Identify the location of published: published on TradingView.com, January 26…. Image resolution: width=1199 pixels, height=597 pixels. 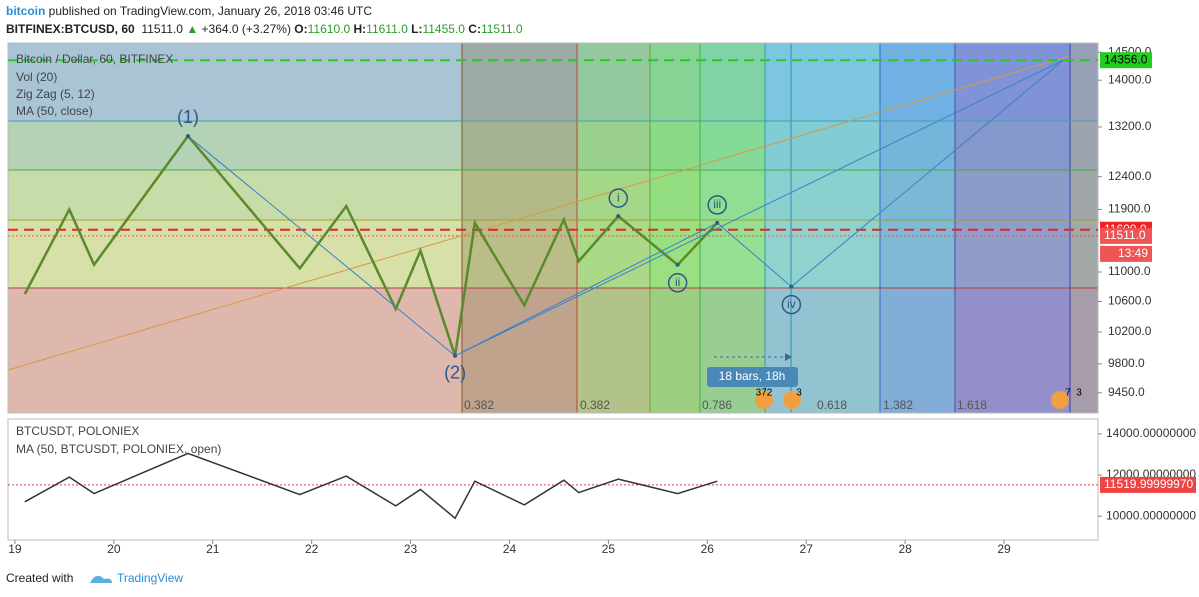
(210, 11).